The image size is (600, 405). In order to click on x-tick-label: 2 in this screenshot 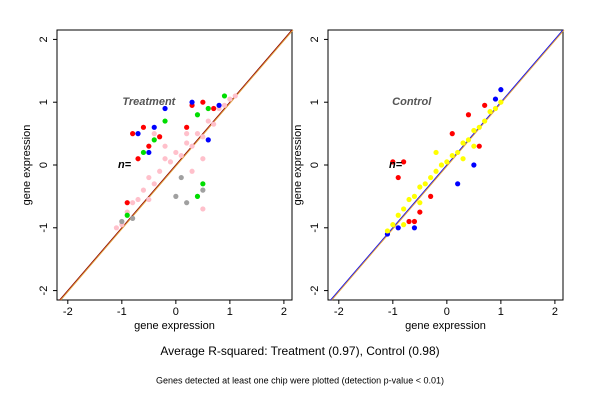, I will do `click(555, 312)`.